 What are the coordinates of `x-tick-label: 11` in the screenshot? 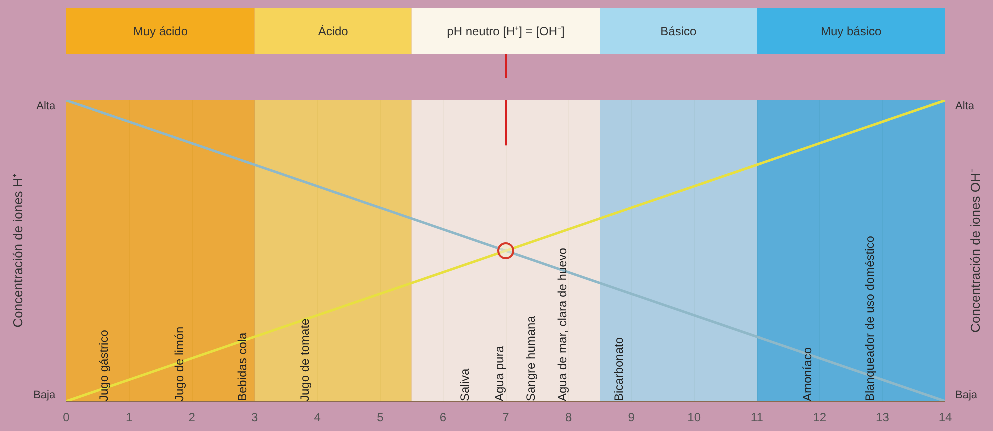 It's located at (757, 417).